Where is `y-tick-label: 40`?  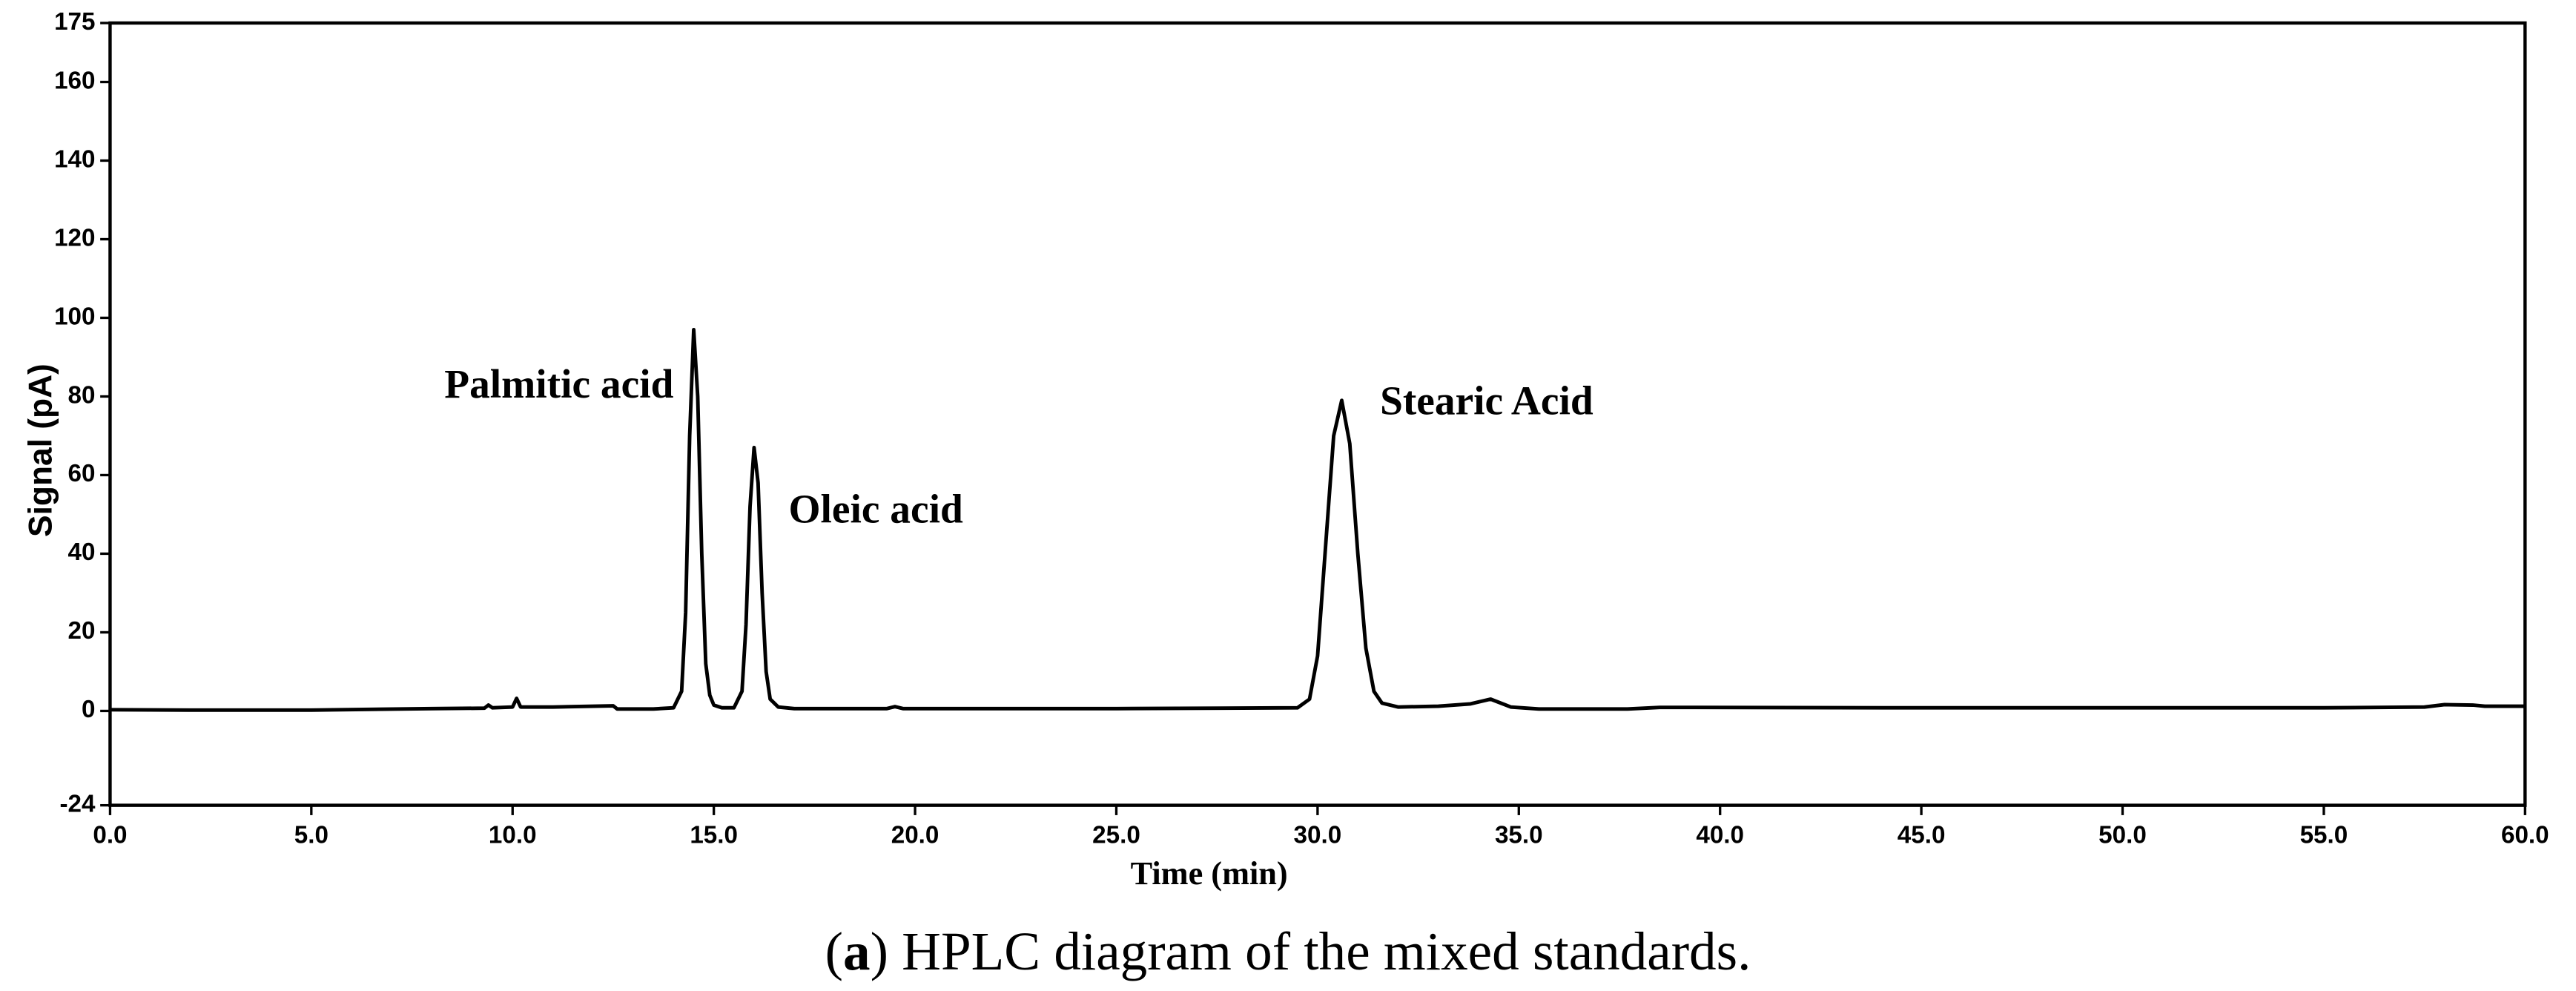
y-tick-label: 40 is located at coordinates (82, 552).